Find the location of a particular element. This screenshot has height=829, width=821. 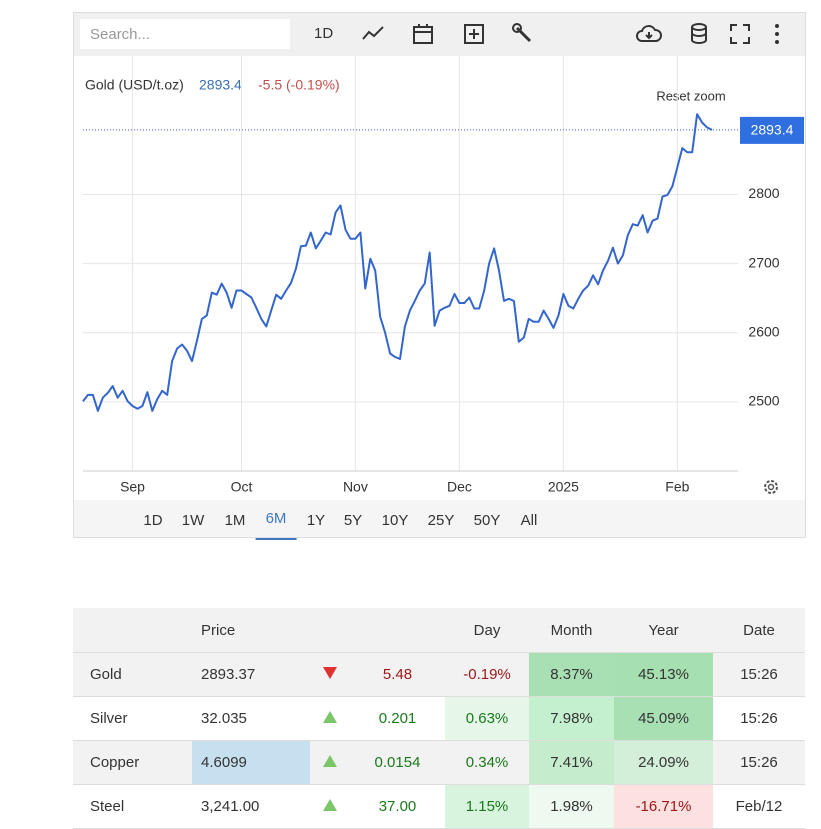

cell: Copper is located at coordinates (132, 762).